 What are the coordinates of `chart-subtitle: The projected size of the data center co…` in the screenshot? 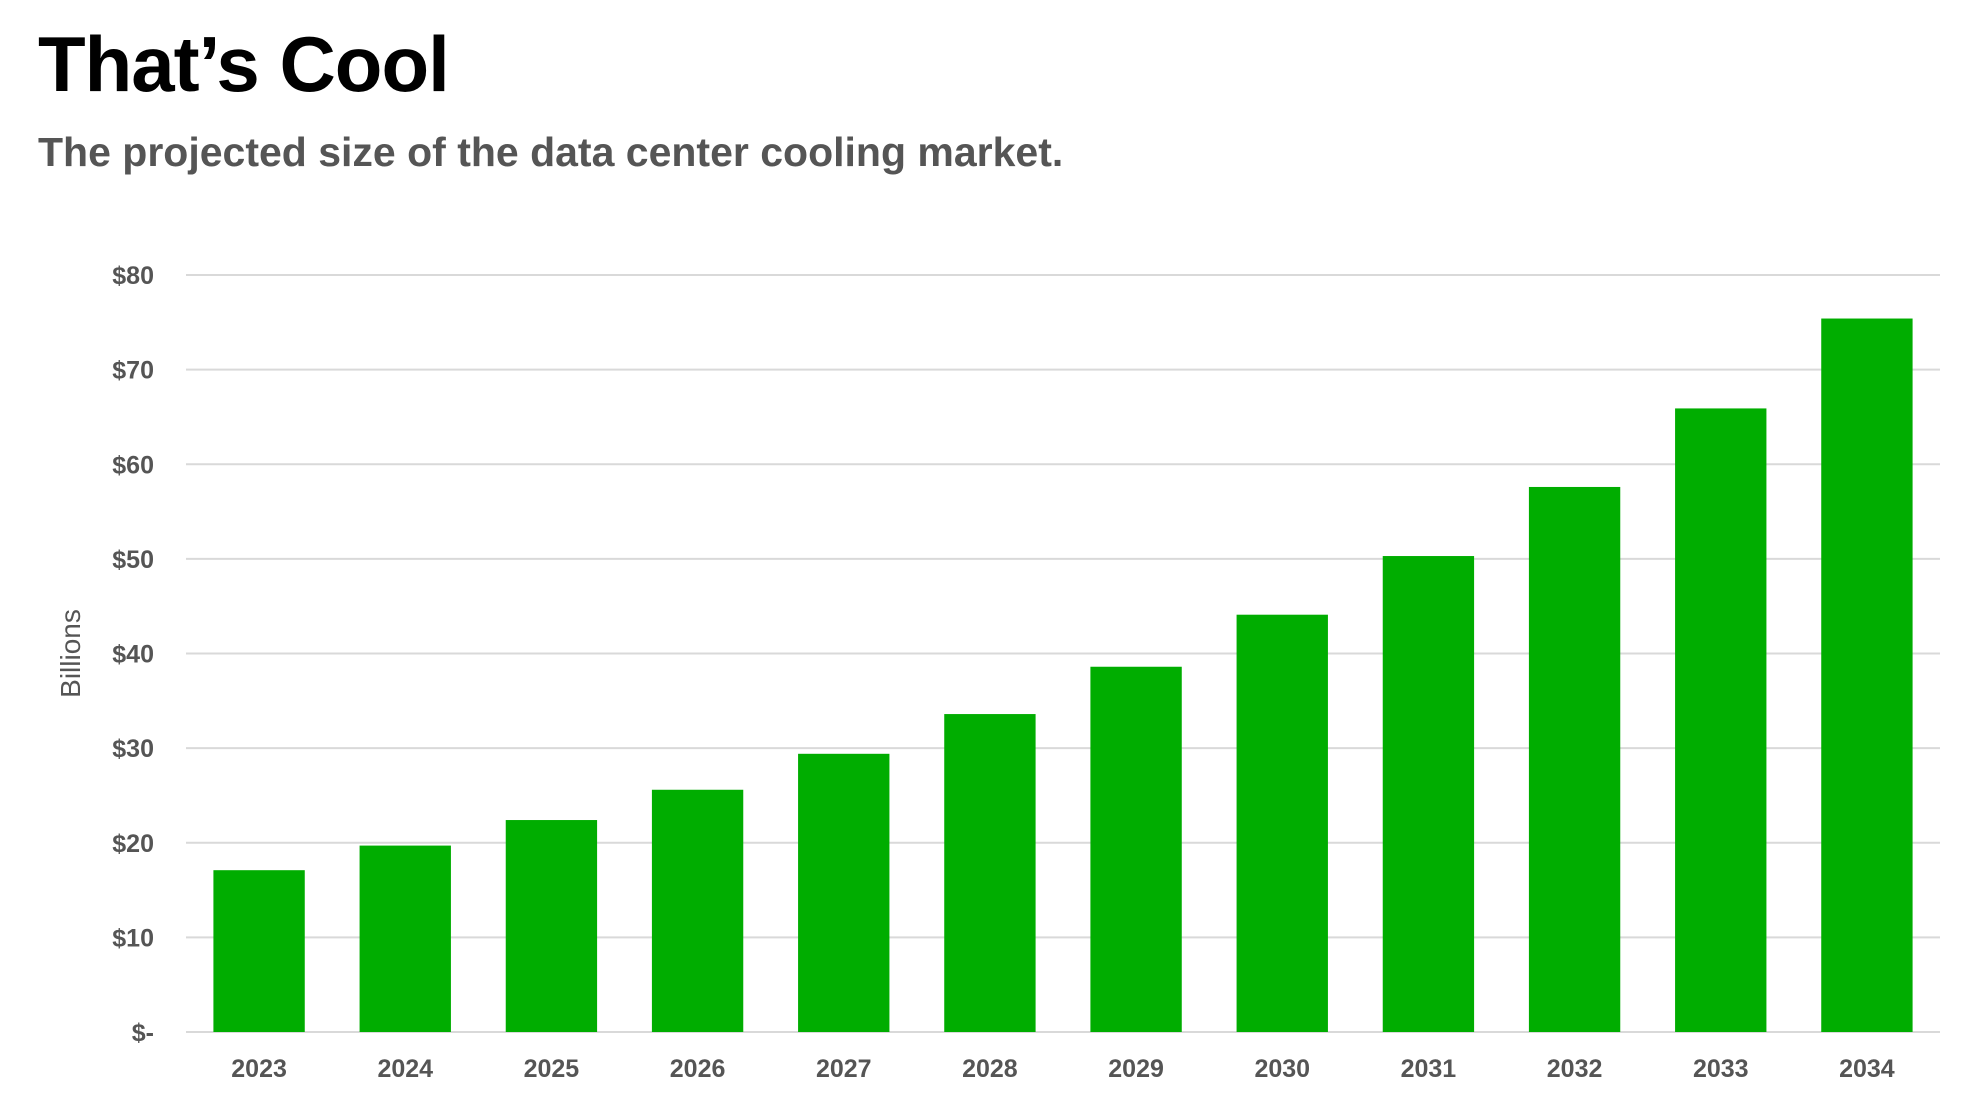 It's located at (551, 152).